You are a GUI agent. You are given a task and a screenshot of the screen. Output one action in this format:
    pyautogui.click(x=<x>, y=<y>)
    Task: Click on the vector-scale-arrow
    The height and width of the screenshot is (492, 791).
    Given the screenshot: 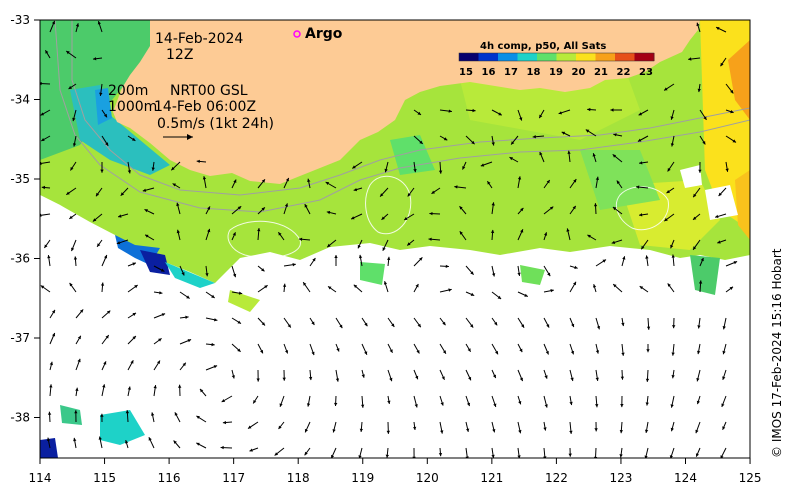 What is the action you would take?
    pyautogui.click(x=178, y=137)
    